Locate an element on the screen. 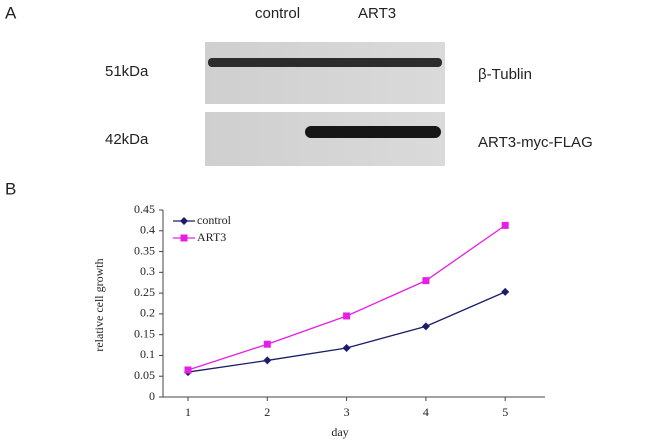 Image resolution: width=650 pixels, height=444 pixels. x-tick-label: 1 is located at coordinates (188, 412).